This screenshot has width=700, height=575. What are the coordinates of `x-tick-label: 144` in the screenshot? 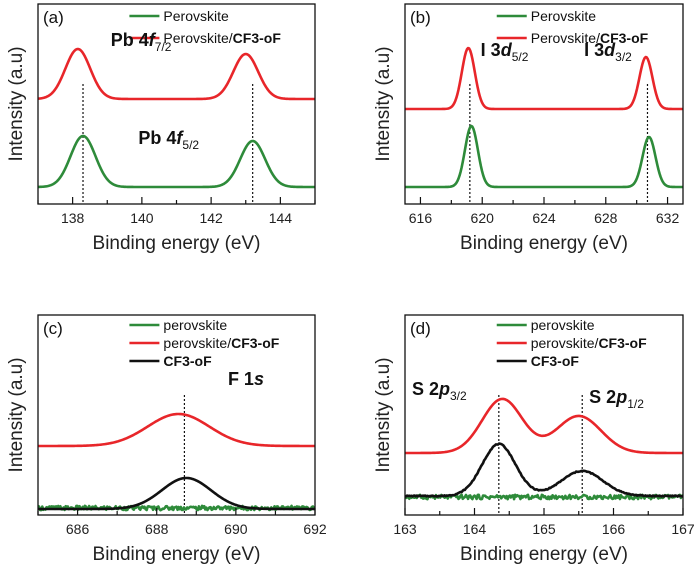 It's located at (281, 218).